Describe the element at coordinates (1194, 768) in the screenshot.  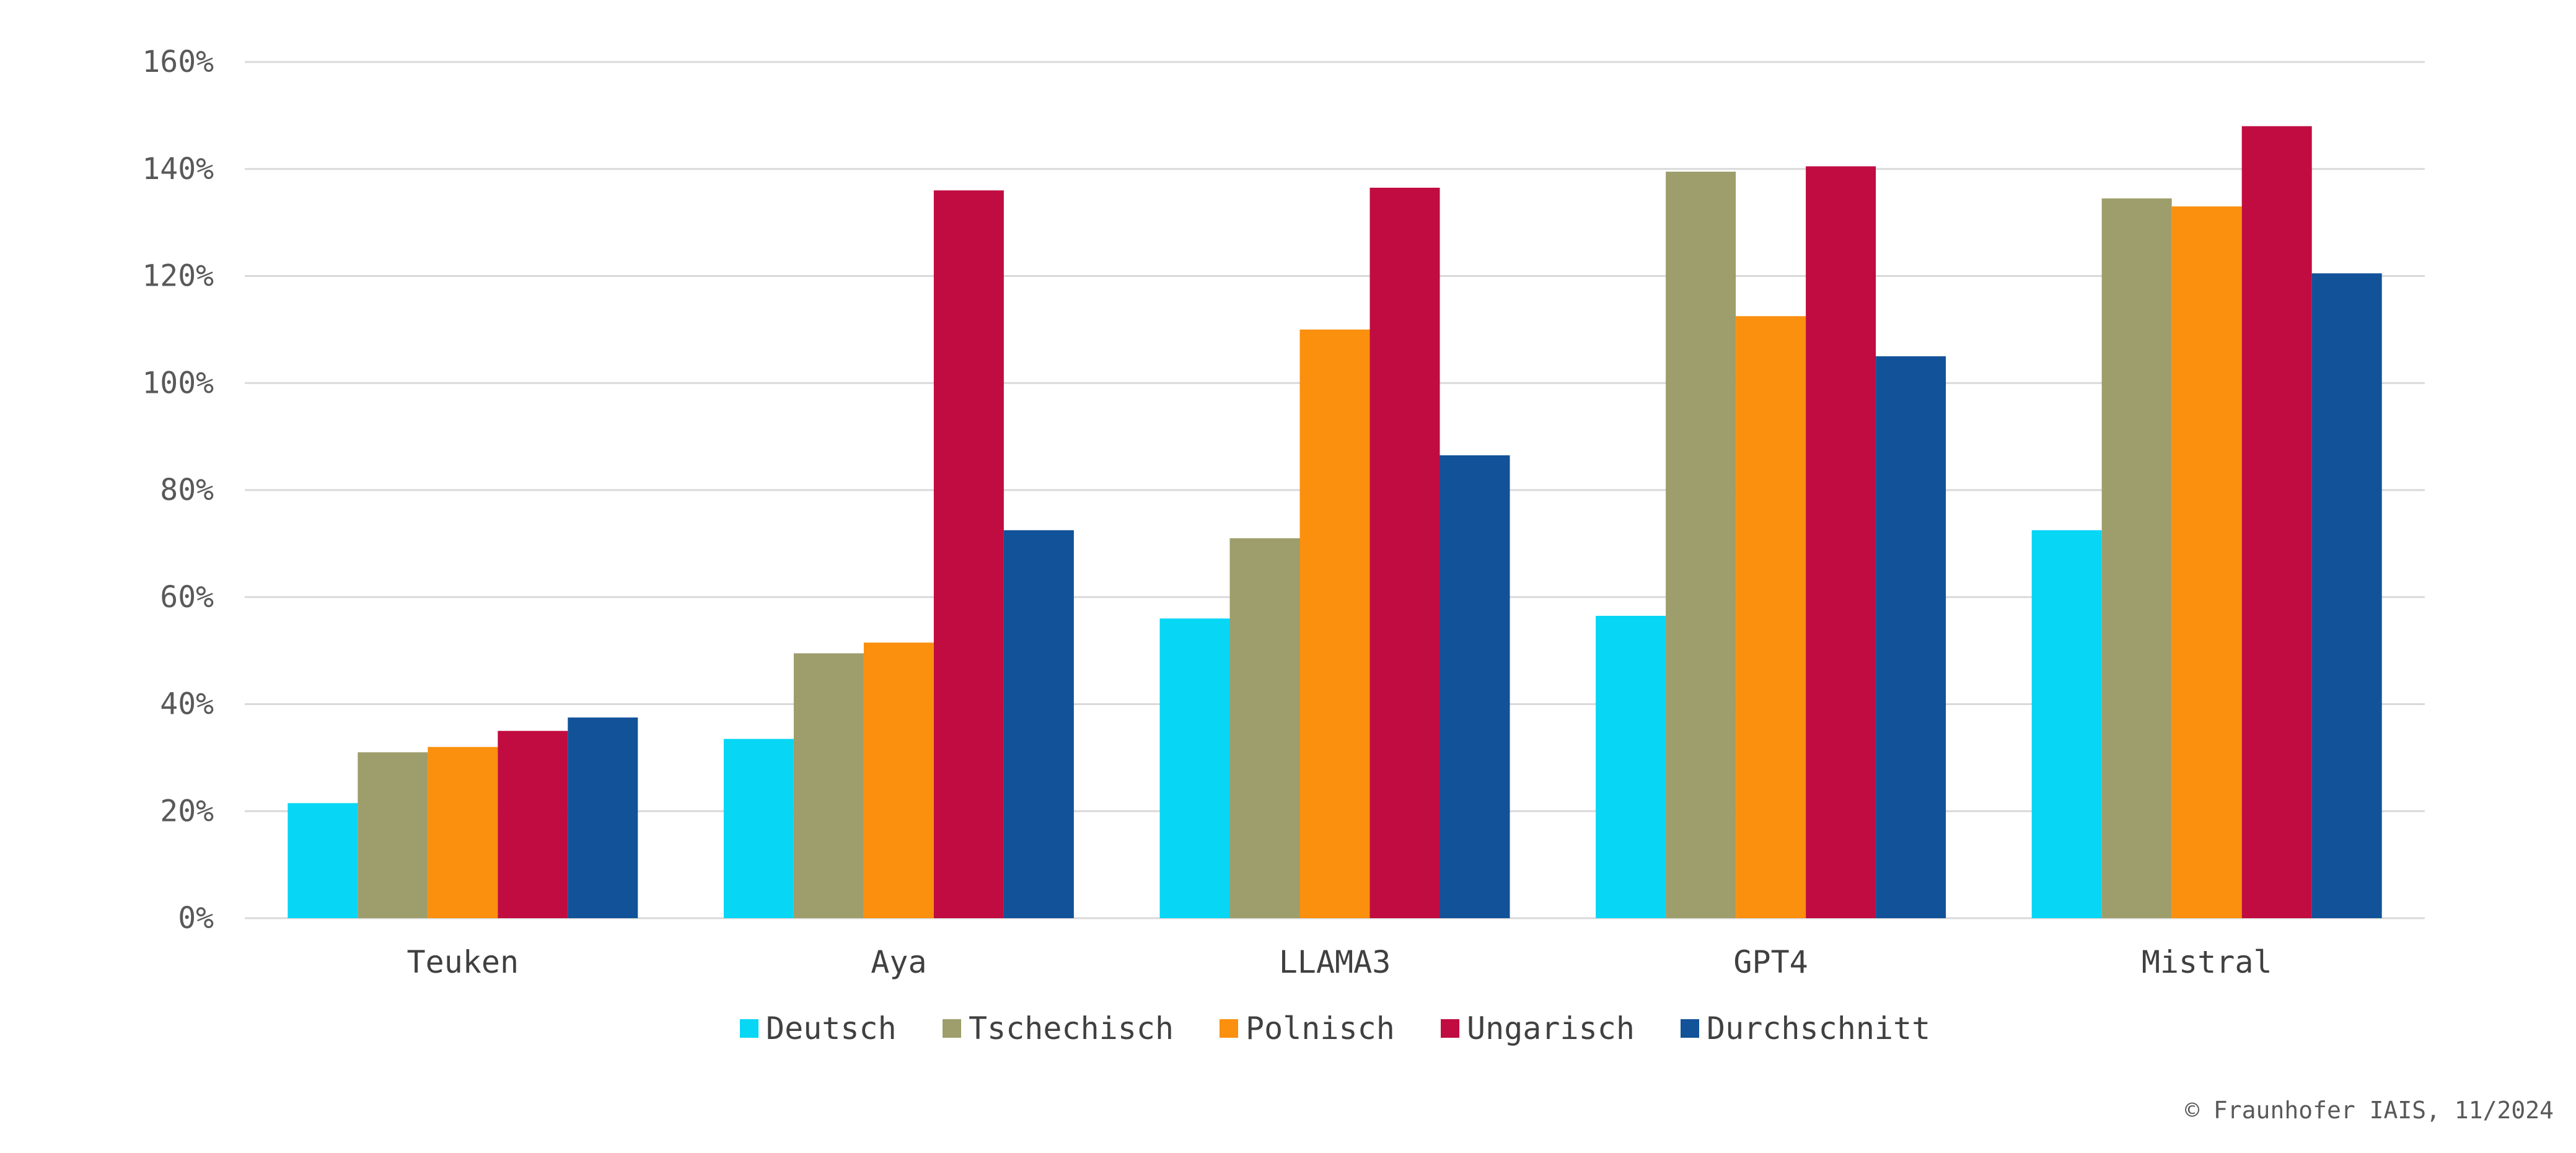
I see `bar-deutsch-llama3` at that location.